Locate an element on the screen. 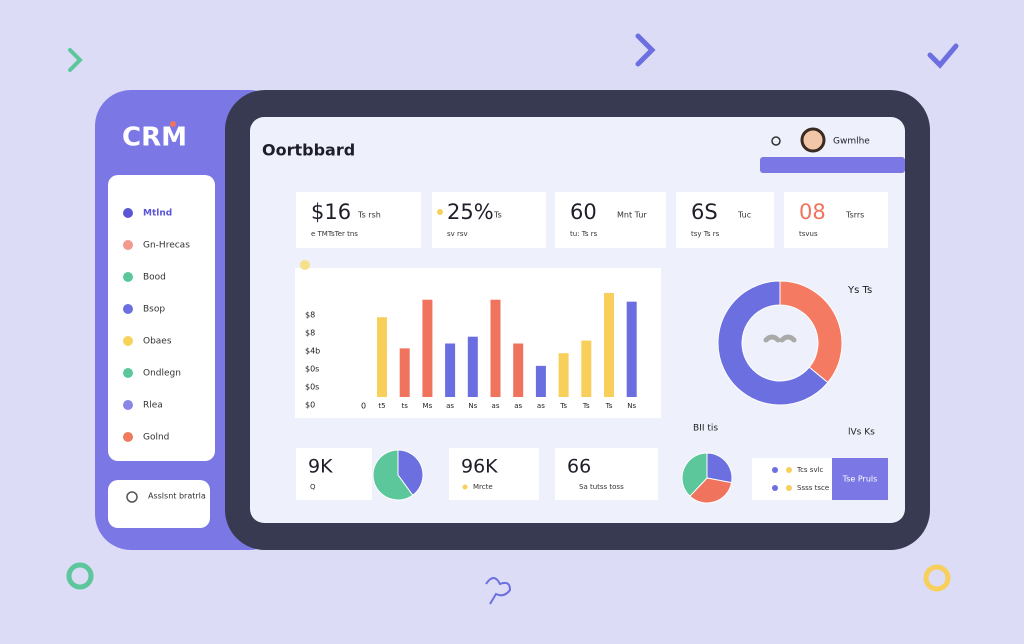 Image resolution: width=1024 pixels, height=644 pixels. notification-icon is located at coordinates (776, 141).